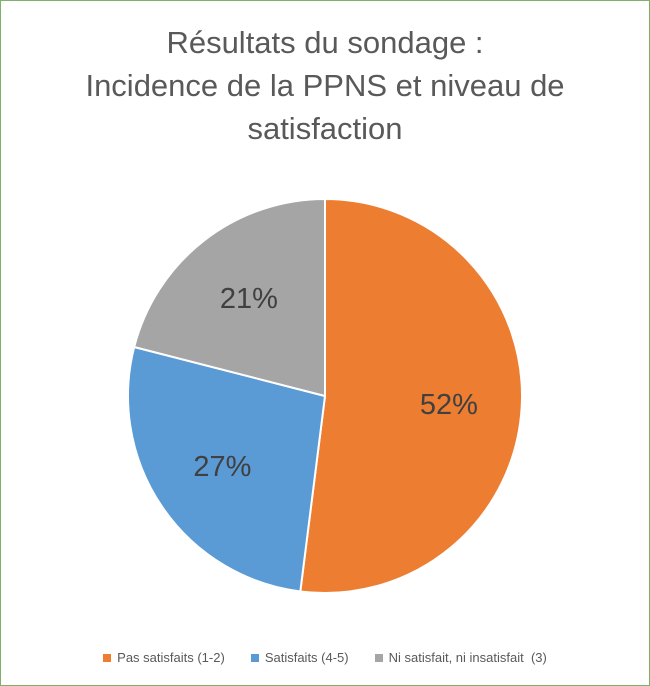 Image resolution: width=650 pixels, height=686 pixels. I want to click on legend-item-pas-satisfaits: Pas satisfaits (1-2), so click(164, 657).